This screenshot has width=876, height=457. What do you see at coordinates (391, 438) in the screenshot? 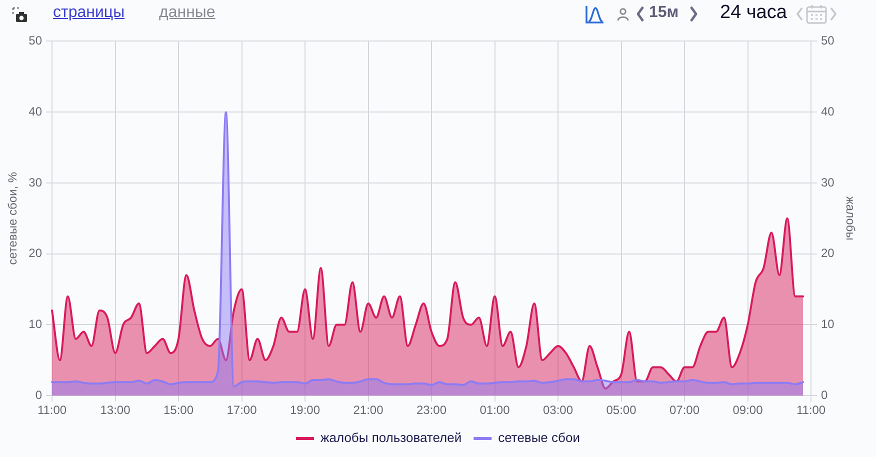
I see `legend-label: жалобы пользователей` at bounding box center [391, 438].